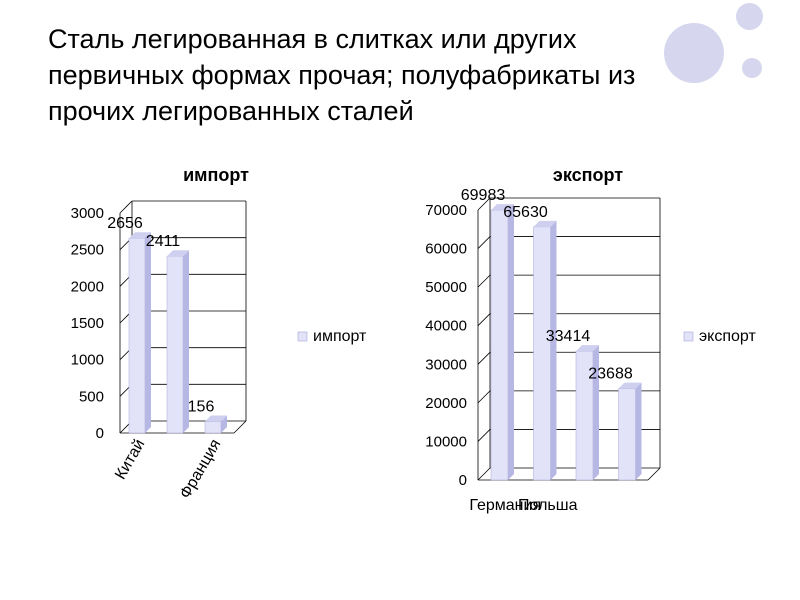 Image resolution: width=800 pixels, height=600 pixels. I want to click on y-tick-label: 1500, so click(87, 323).